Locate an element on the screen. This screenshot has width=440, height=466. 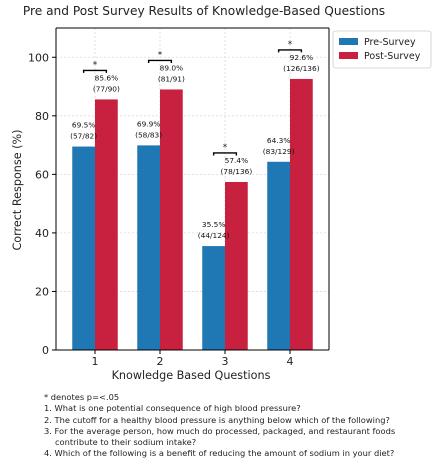
y-tick-label: 100 is located at coordinates (38, 57).